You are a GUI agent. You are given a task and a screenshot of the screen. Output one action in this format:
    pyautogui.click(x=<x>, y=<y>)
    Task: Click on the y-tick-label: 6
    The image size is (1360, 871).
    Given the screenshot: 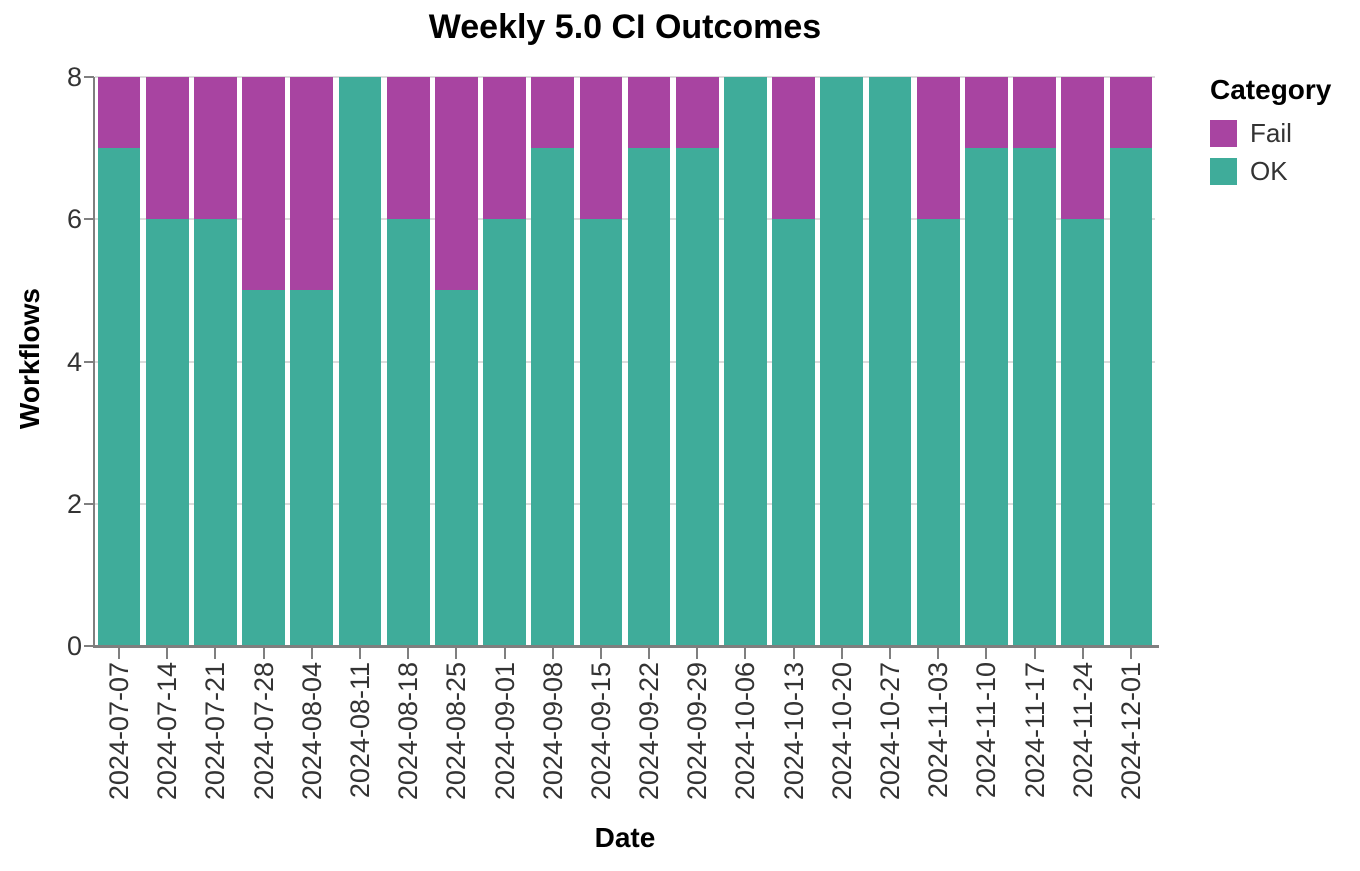 What is the action you would take?
    pyautogui.click(x=74, y=219)
    